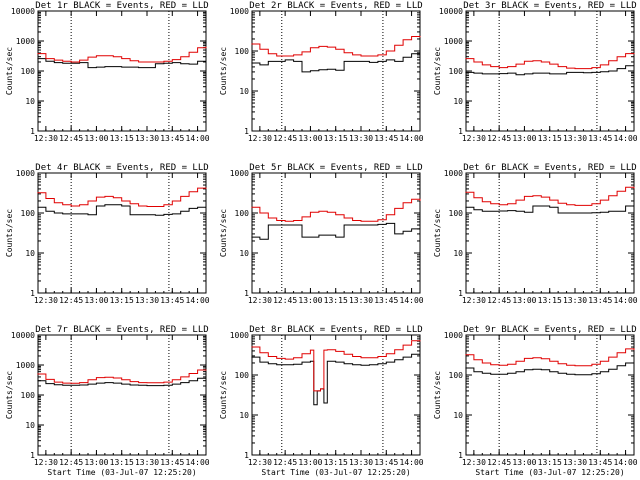  I want to click on plot-title: Det 7r BLACK = Events, RED = LLD, so click(121, 330).